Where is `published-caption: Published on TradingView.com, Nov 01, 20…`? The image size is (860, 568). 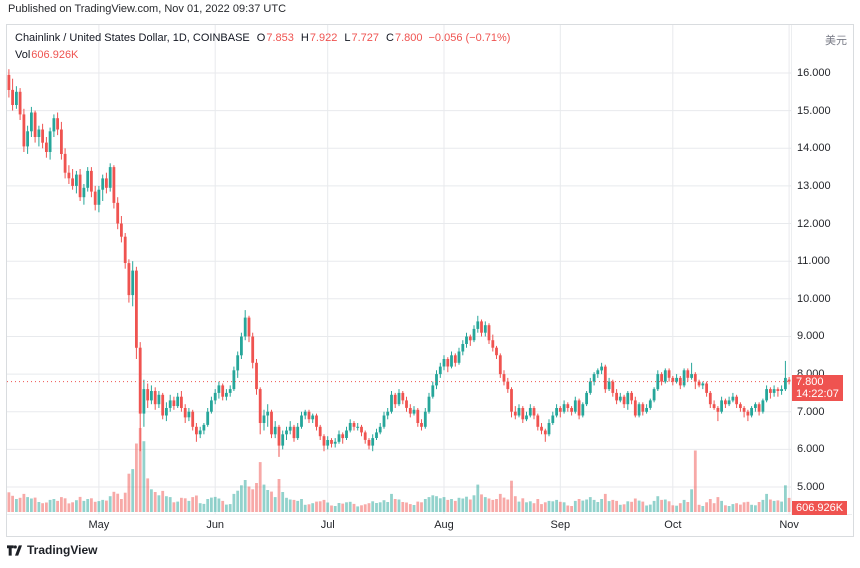 published-caption: Published on TradingView.com, Nov 01, 20… is located at coordinates (147, 9).